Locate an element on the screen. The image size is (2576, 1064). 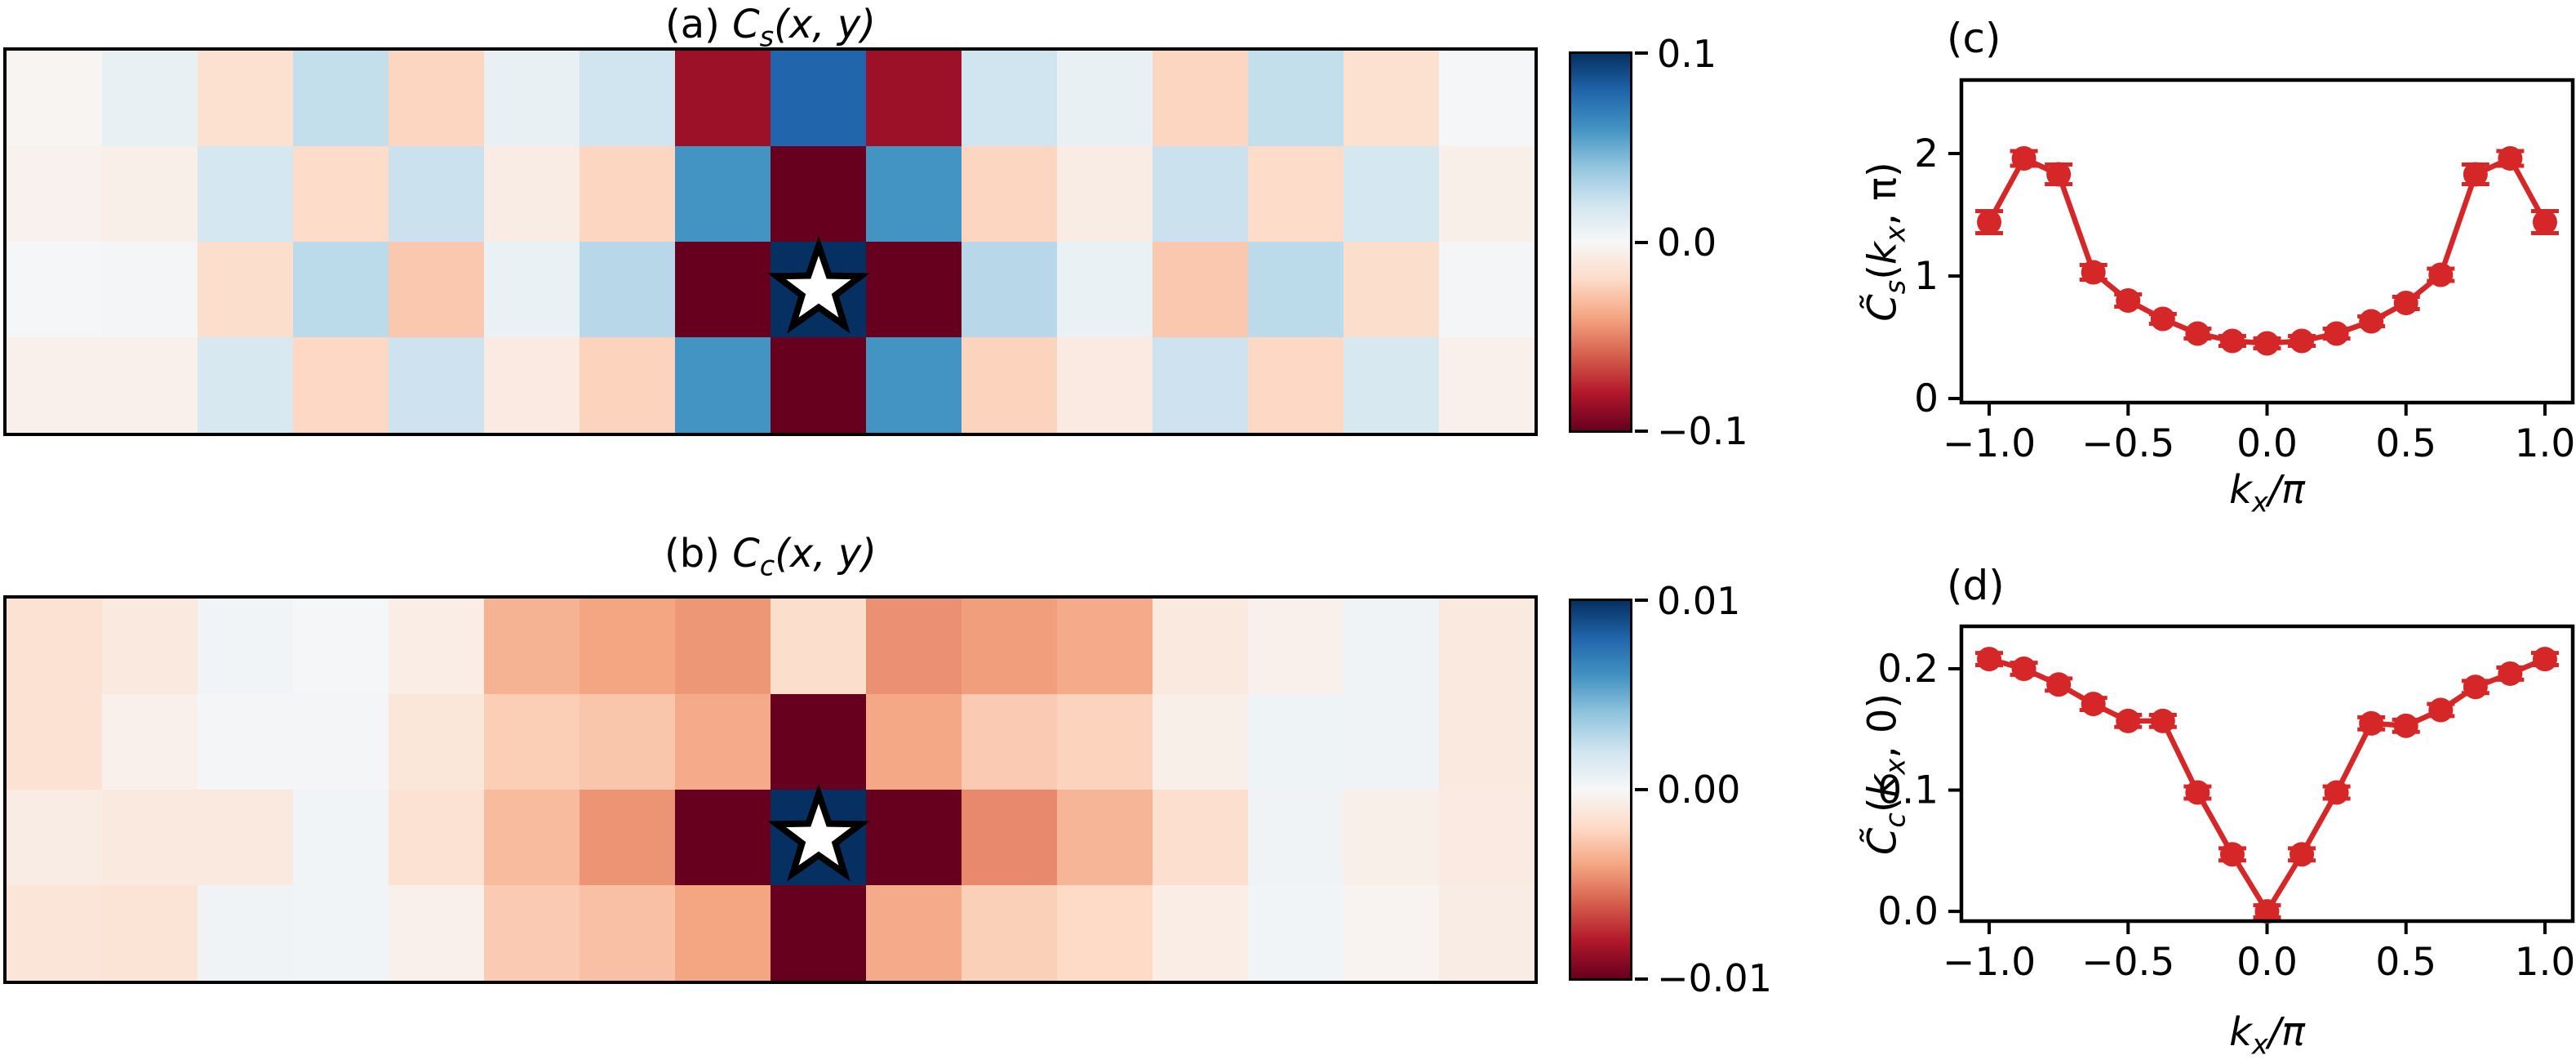
colorbar-b-tick-mid is located at coordinates (1641, 790).